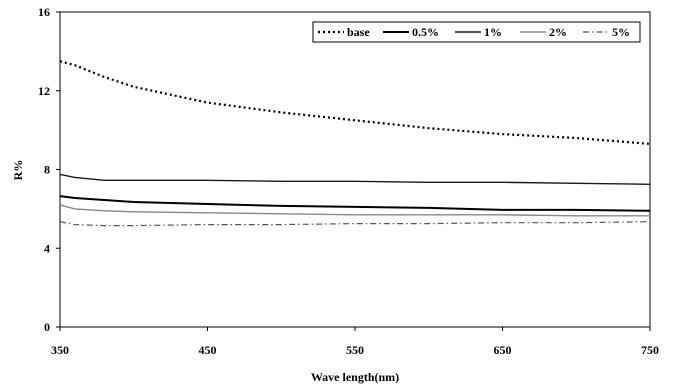  What do you see at coordinates (208, 350) in the screenshot?
I see `x-tick-label-450: 450` at bounding box center [208, 350].